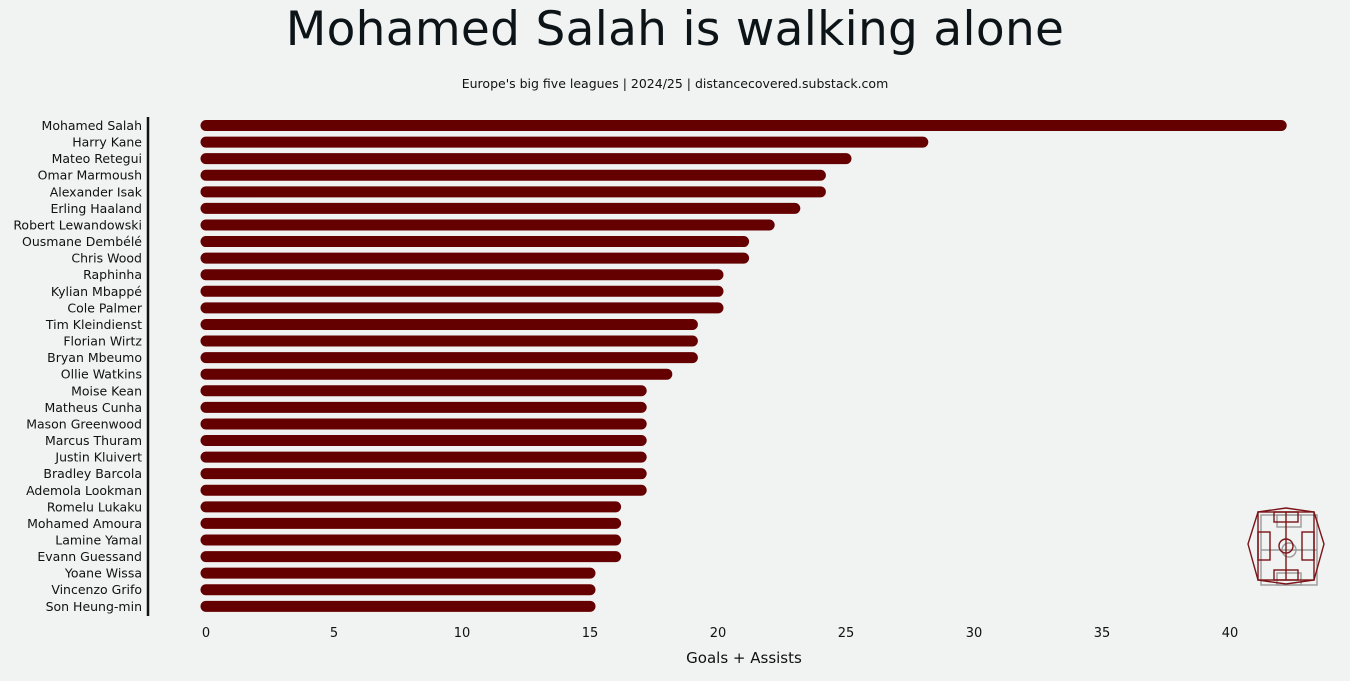  I want to click on y-tick-label: Bryan Mbeumo, so click(94, 357).